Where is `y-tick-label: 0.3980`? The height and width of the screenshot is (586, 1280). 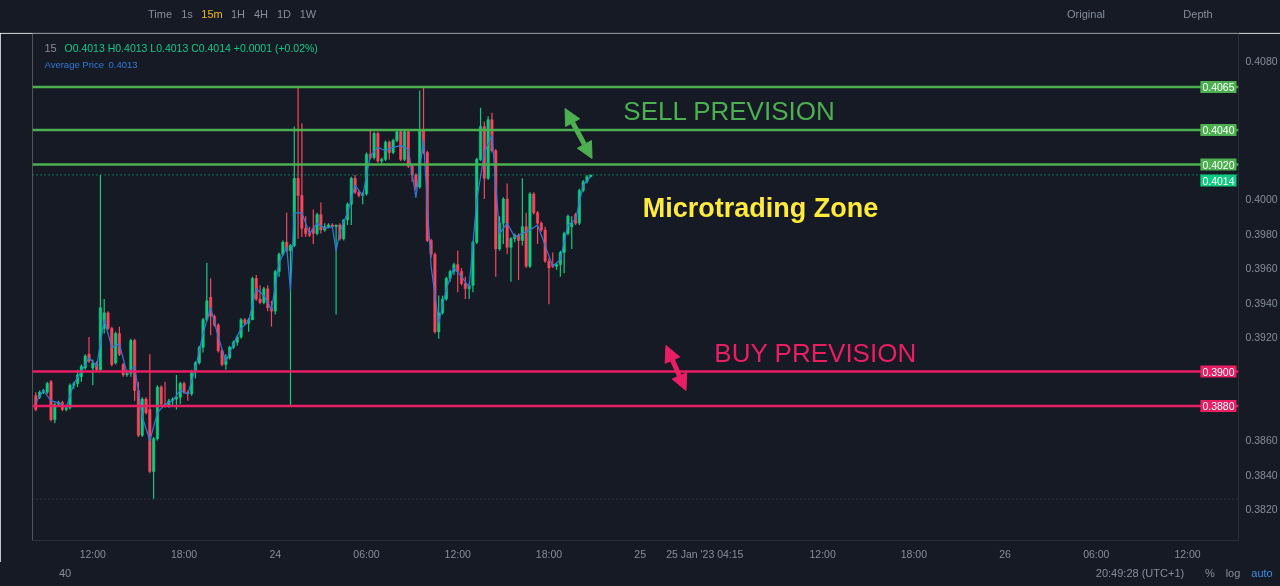 y-tick-label: 0.3980 is located at coordinates (1261, 233).